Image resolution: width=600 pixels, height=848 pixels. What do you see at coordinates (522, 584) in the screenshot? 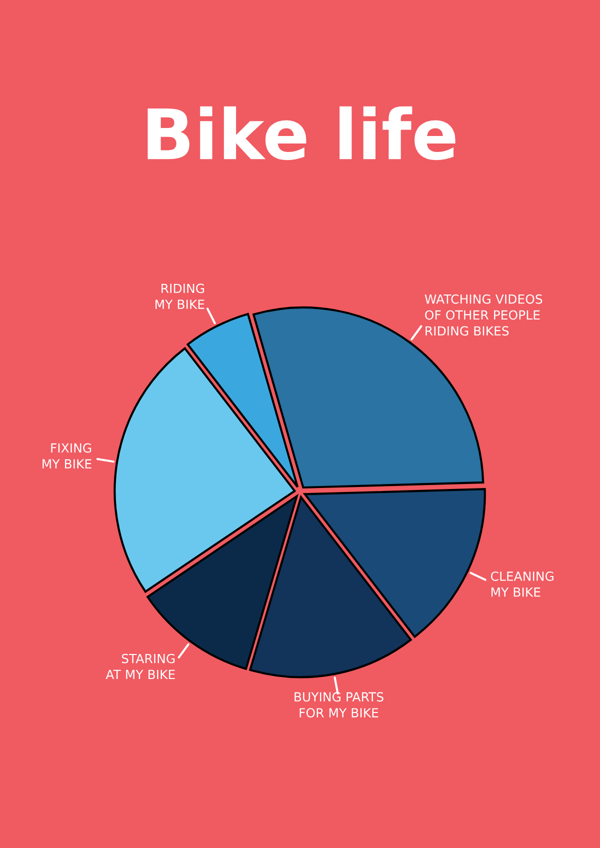
I see `slice-label: CLEANING MY BIKE` at bounding box center [522, 584].